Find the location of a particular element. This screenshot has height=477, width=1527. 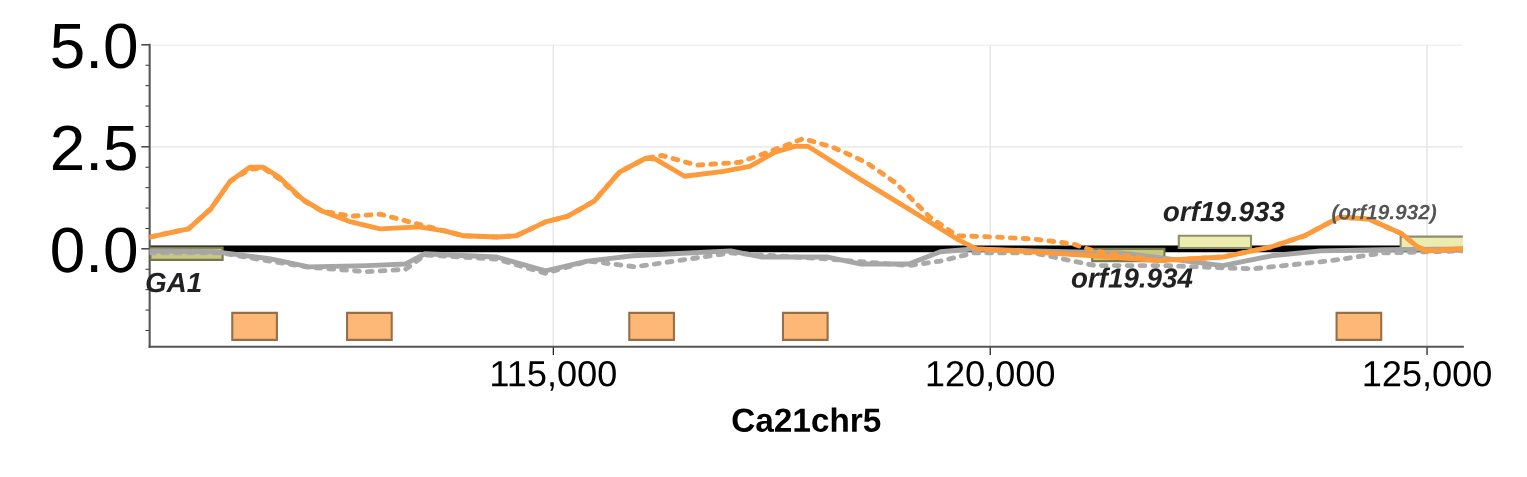

x-tick-label: 125,000 is located at coordinates (1427, 375).